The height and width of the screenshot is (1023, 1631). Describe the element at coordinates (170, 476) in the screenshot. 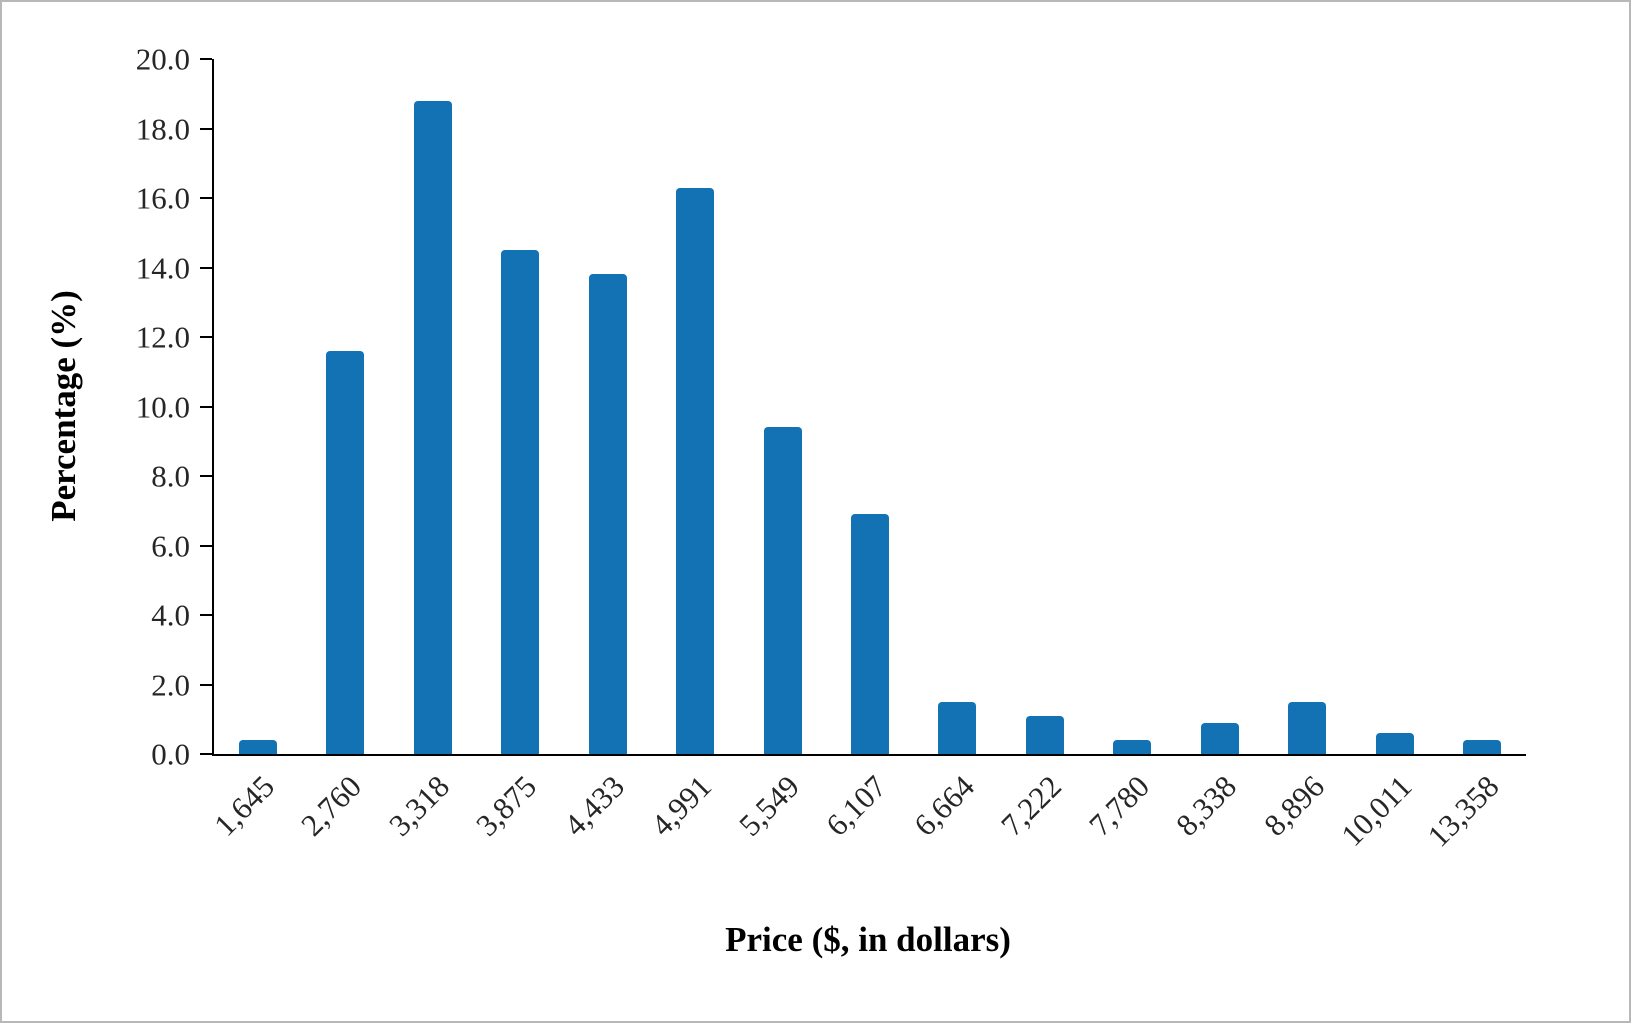

I see `y-tick-label: 8.0` at that location.